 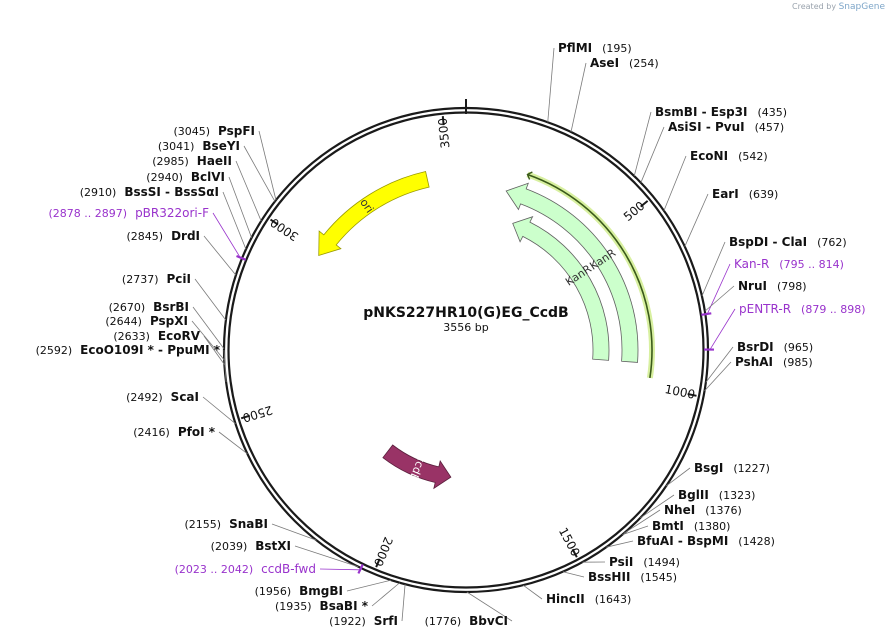 What do you see at coordinates (595, 48) in the screenshot?
I see `site-label-pflmi: PflMI (195)` at bounding box center [595, 48].